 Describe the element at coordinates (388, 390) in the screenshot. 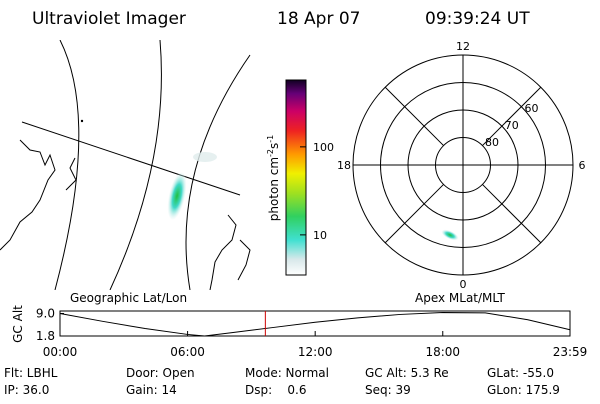

I see `status-field: Seq: 39` at that location.